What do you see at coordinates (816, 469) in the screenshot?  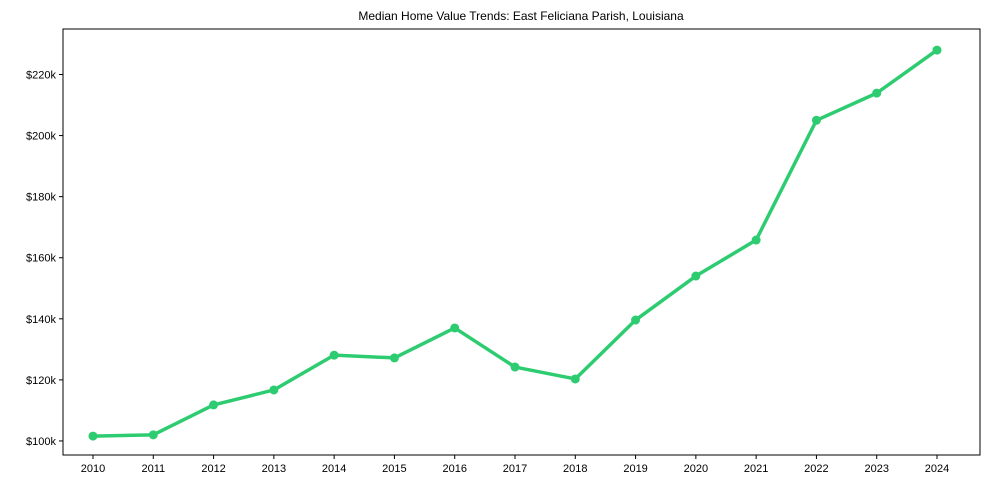 I see `x-tick-label: 2022` at bounding box center [816, 469].